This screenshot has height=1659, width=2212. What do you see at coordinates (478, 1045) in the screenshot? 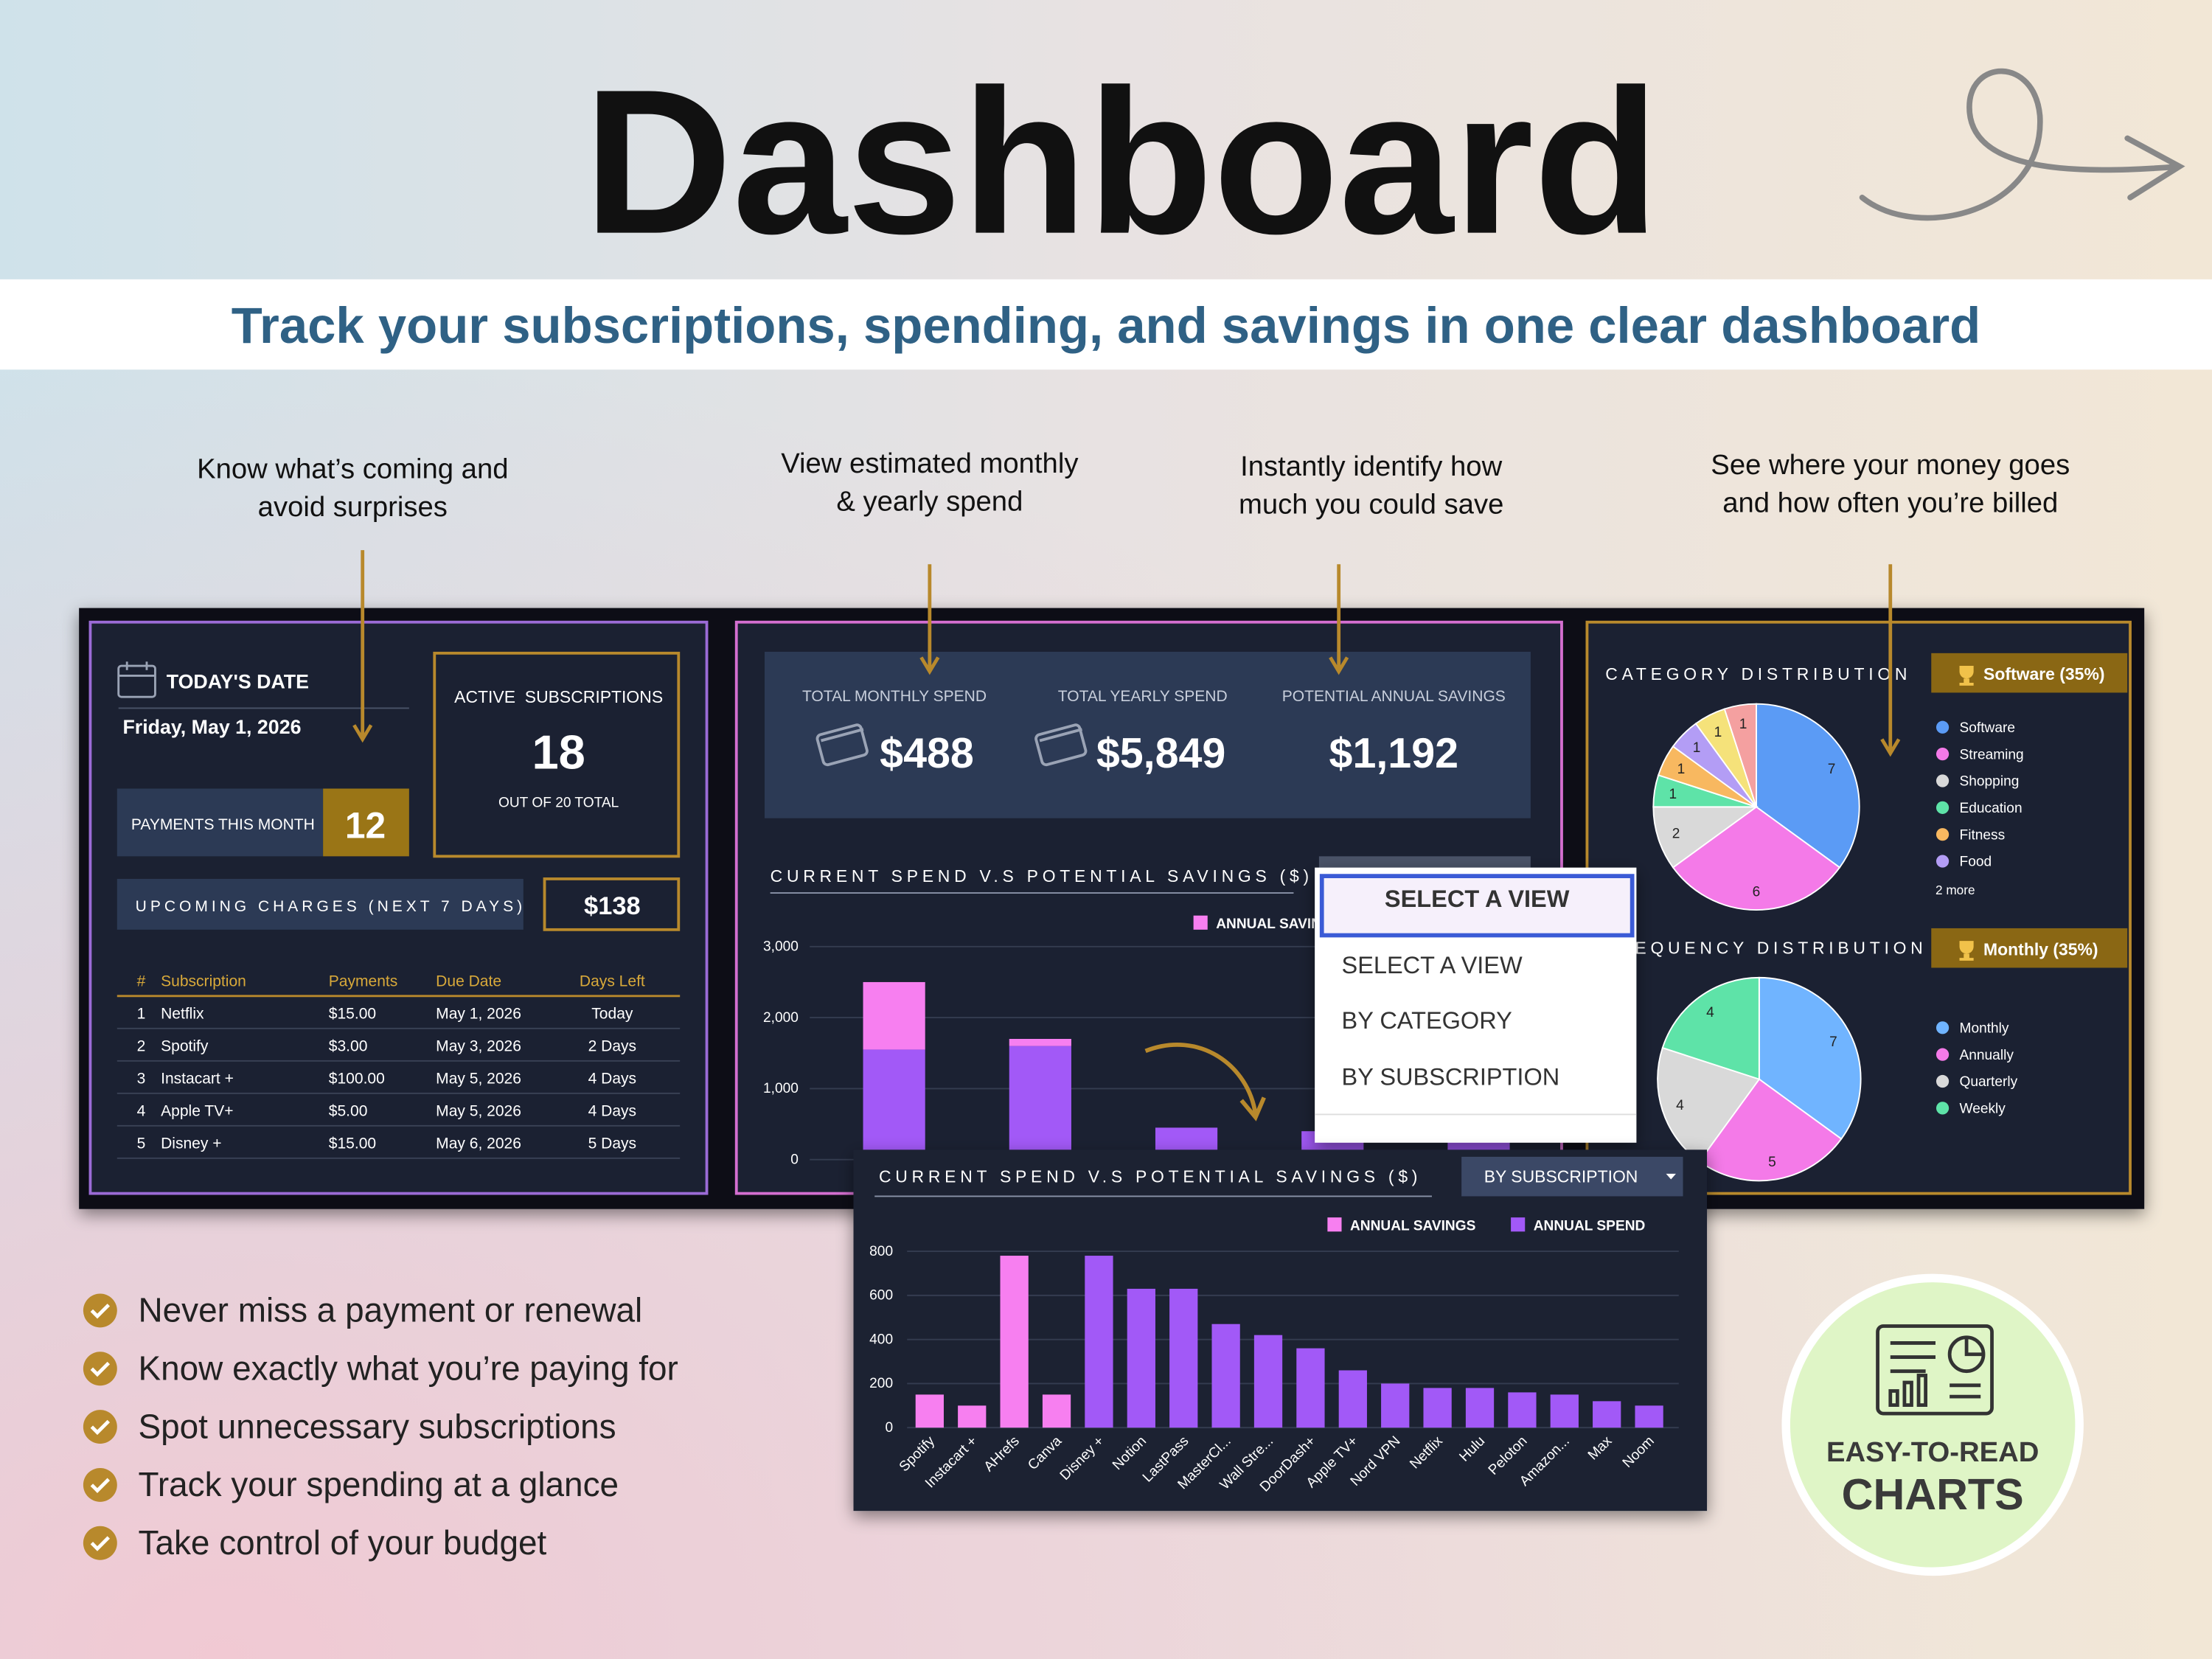
I see `cell: May 3, 2026` at bounding box center [478, 1045].